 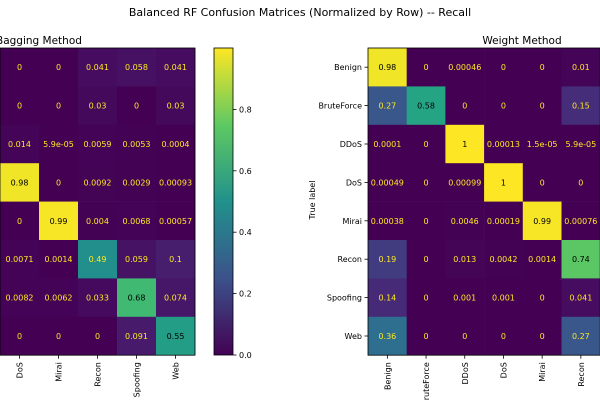 What do you see at coordinates (387, 259) in the screenshot?
I see `heatmap-weight-cell-label: 0.19` at bounding box center [387, 259].